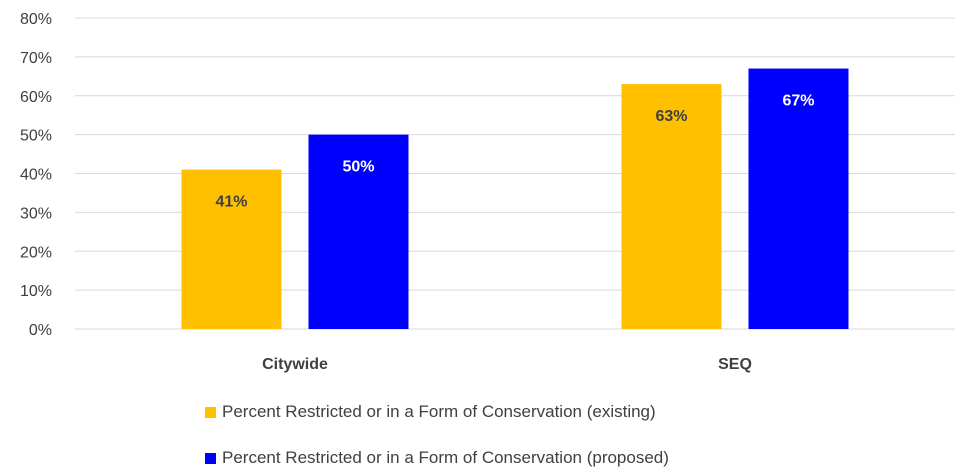 The image size is (964, 474). Describe the element at coordinates (358, 167) in the screenshot. I see `data-label: 50%` at that location.